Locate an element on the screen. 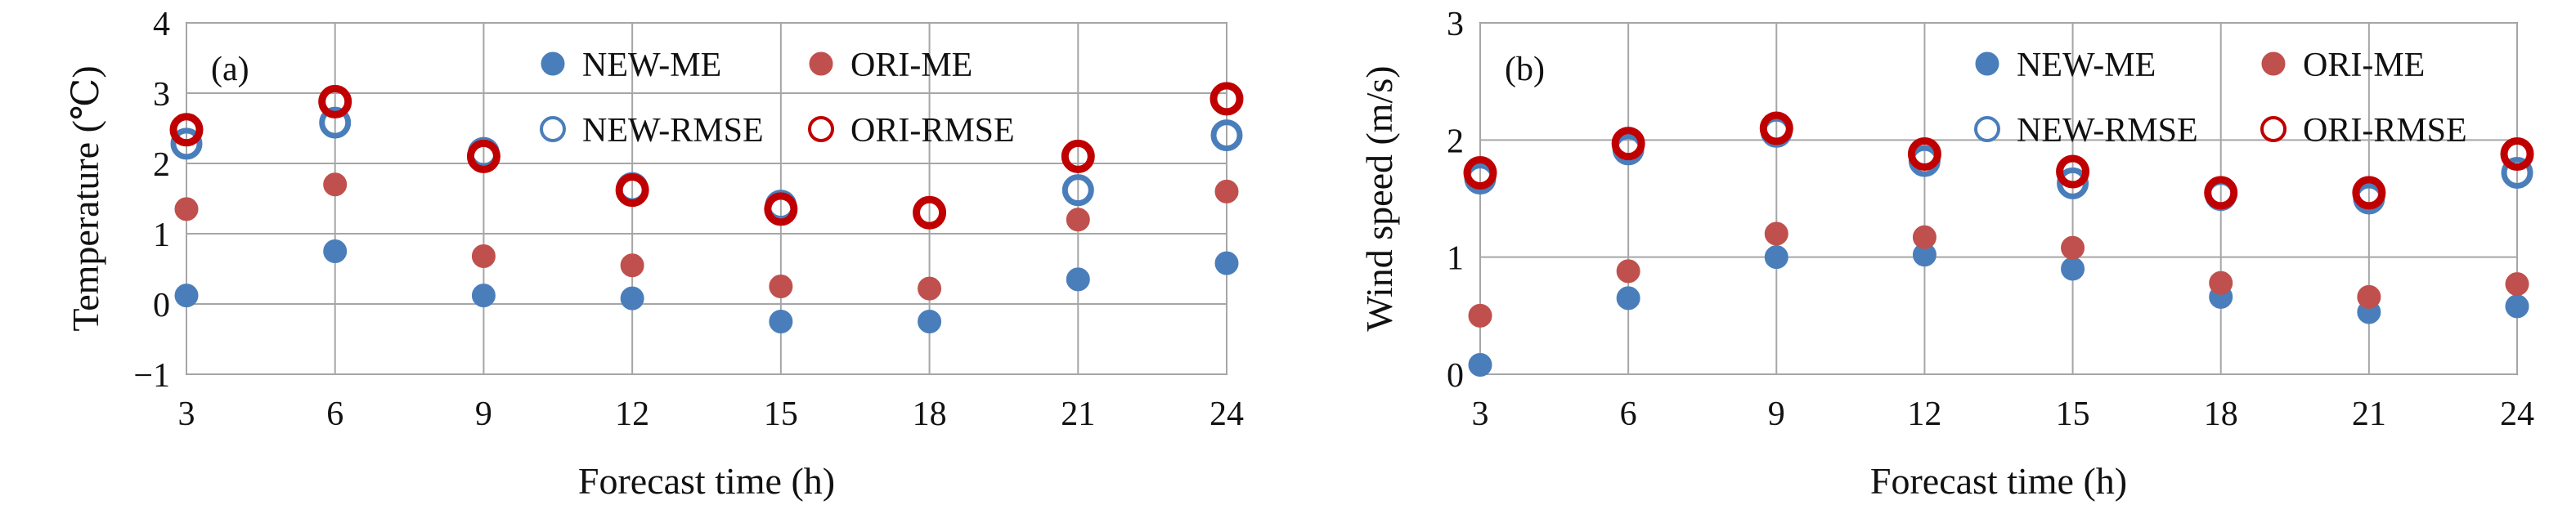 This screenshot has width=2576, height=505. legend-entry: NEW-ME is located at coordinates (631, 65).